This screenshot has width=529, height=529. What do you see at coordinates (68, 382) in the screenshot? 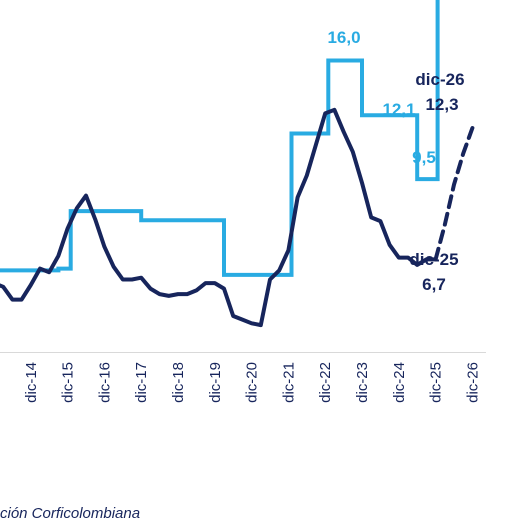
I see `x-tick-label: dic-15` at bounding box center [68, 382].